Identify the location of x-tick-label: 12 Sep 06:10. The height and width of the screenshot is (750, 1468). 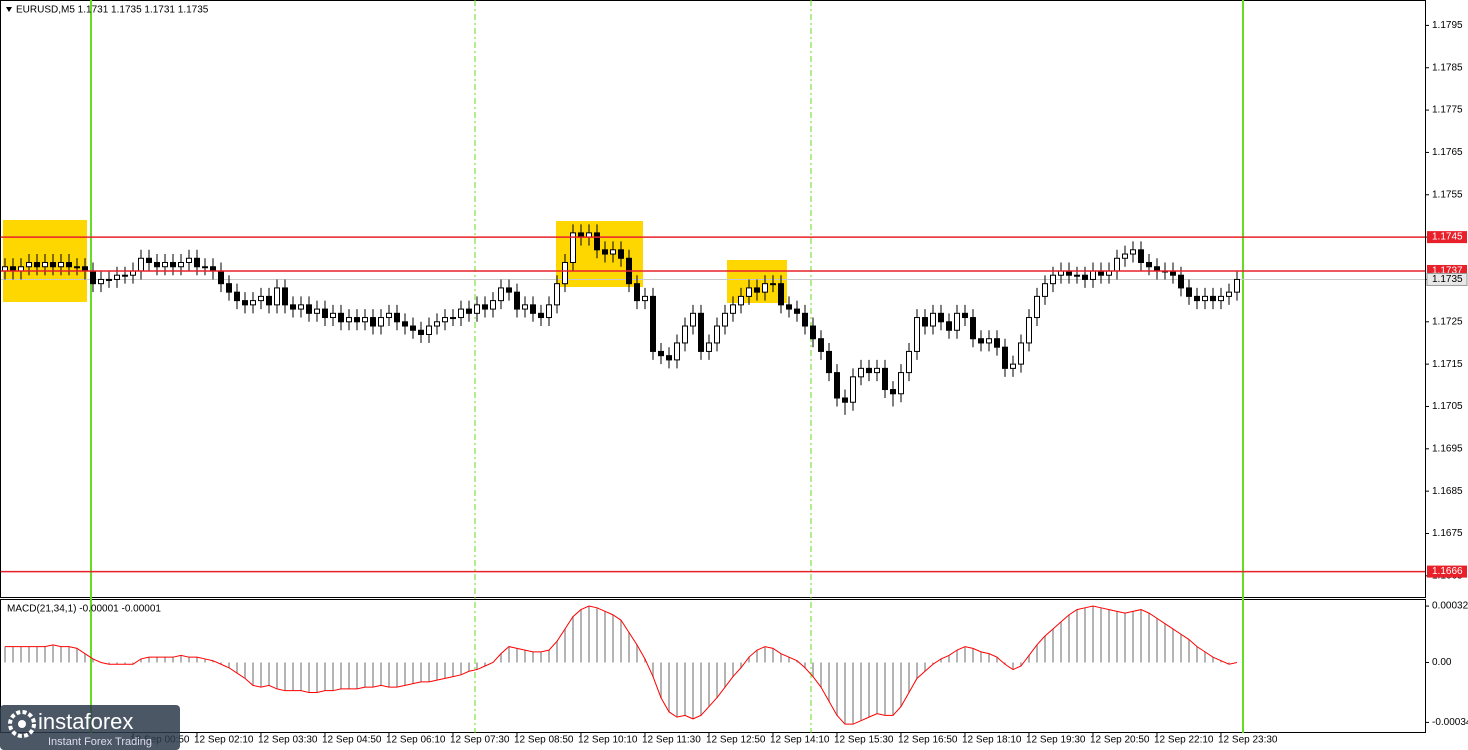
(416, 740).